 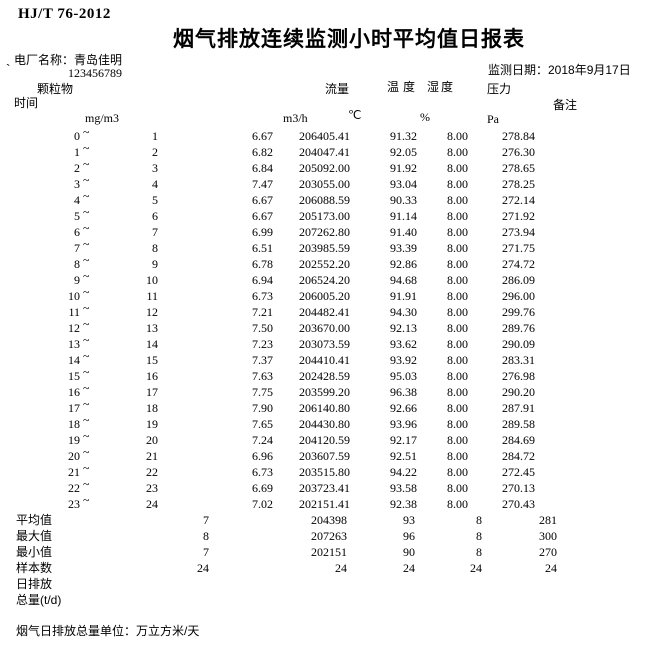 What do you see at coordinates (325, 456) in the screenshot?
I see `hour-row: 20 ~21 6.96 203607.59 92.51 8.00 284.72` at bounding box center [325, 456].